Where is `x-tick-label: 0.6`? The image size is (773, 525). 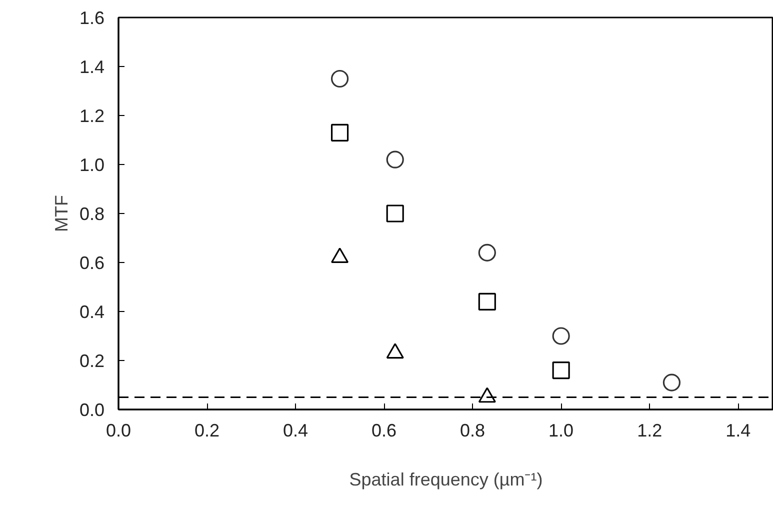
x-tick-label: 0.6 is located at coordinates (384, 430).